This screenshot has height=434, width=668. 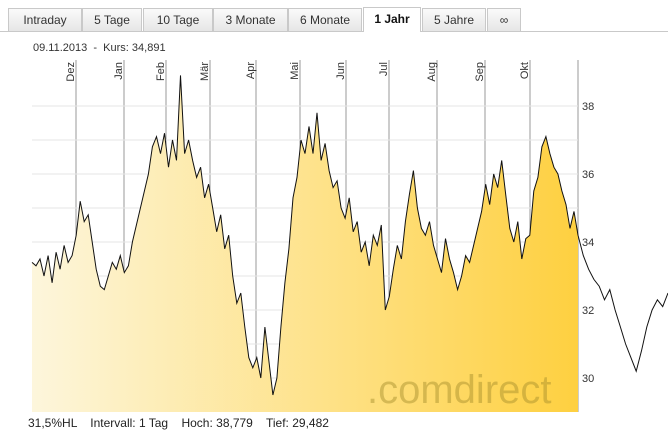 What do you see at coordinates (99, 48) in the screenshot?
I see `quote-info: 09.11.2013 - Kurs: 34,891` at bounding box center [99, 48].